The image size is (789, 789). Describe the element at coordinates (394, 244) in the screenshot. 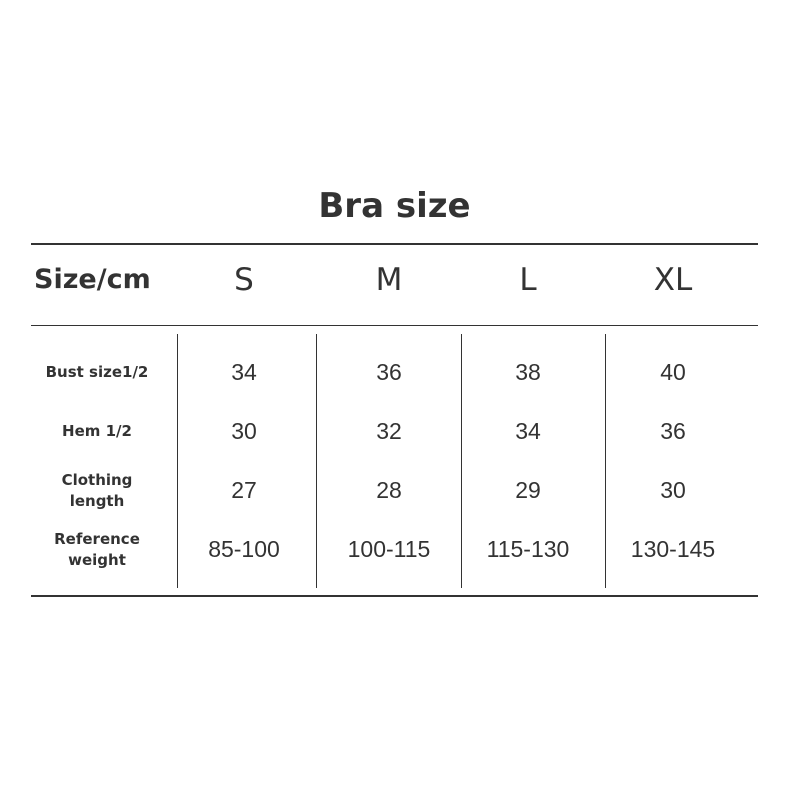

I see `top-divider` at that location.